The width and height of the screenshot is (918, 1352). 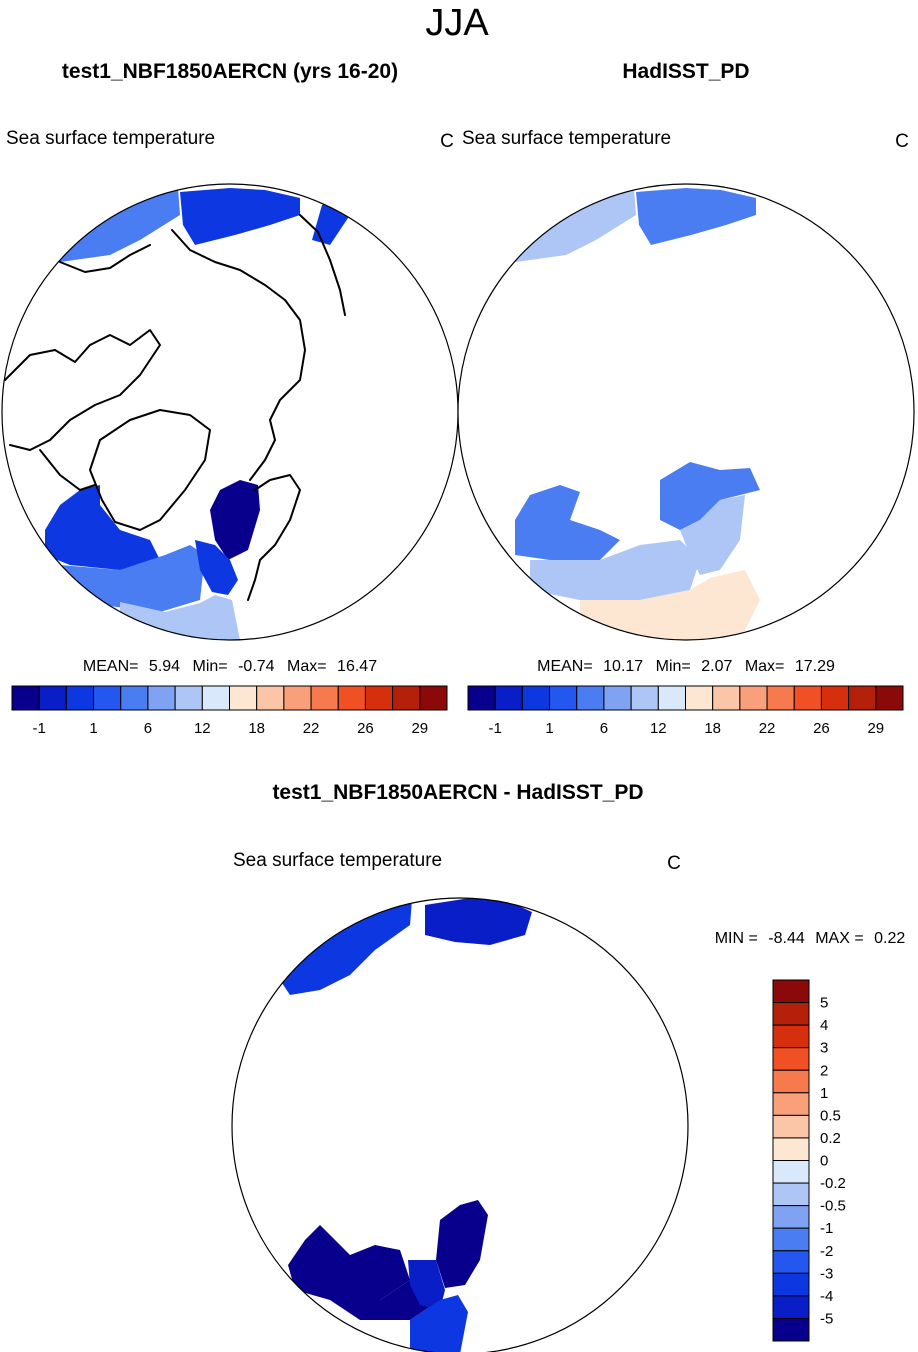 What do you see at coordinates (457, 792) in the screenshot?
I see `panel3-title: test1_NBF1850AERCN - HadISST_PD` at bounding box center [457, 792].